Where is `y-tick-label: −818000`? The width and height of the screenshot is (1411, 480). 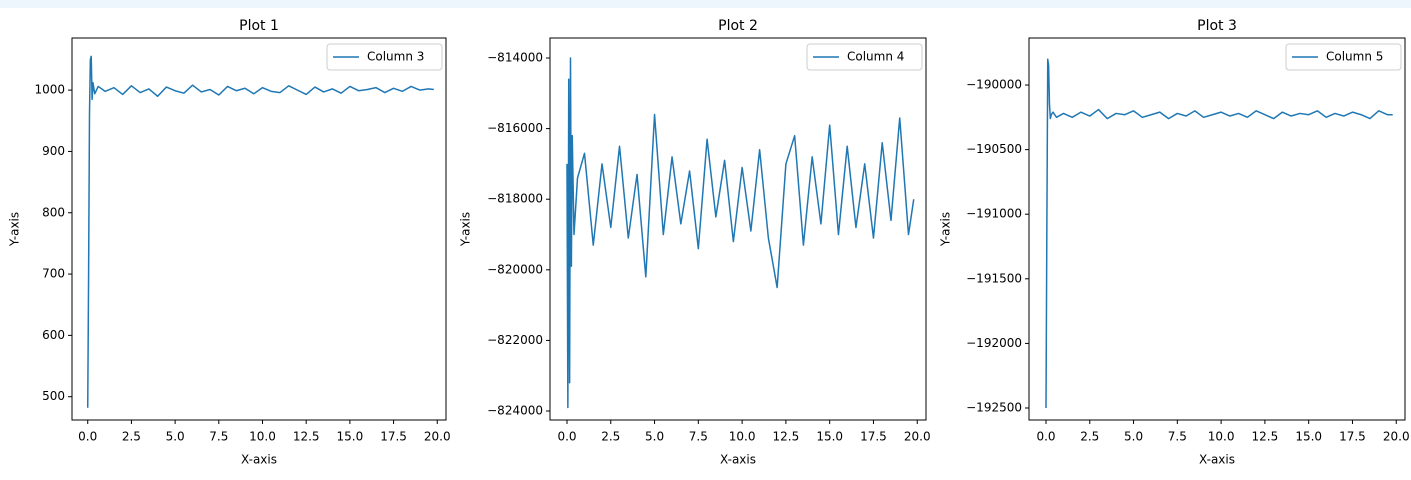
y-tick-label: −818000 is located at coordinates (515, 199).